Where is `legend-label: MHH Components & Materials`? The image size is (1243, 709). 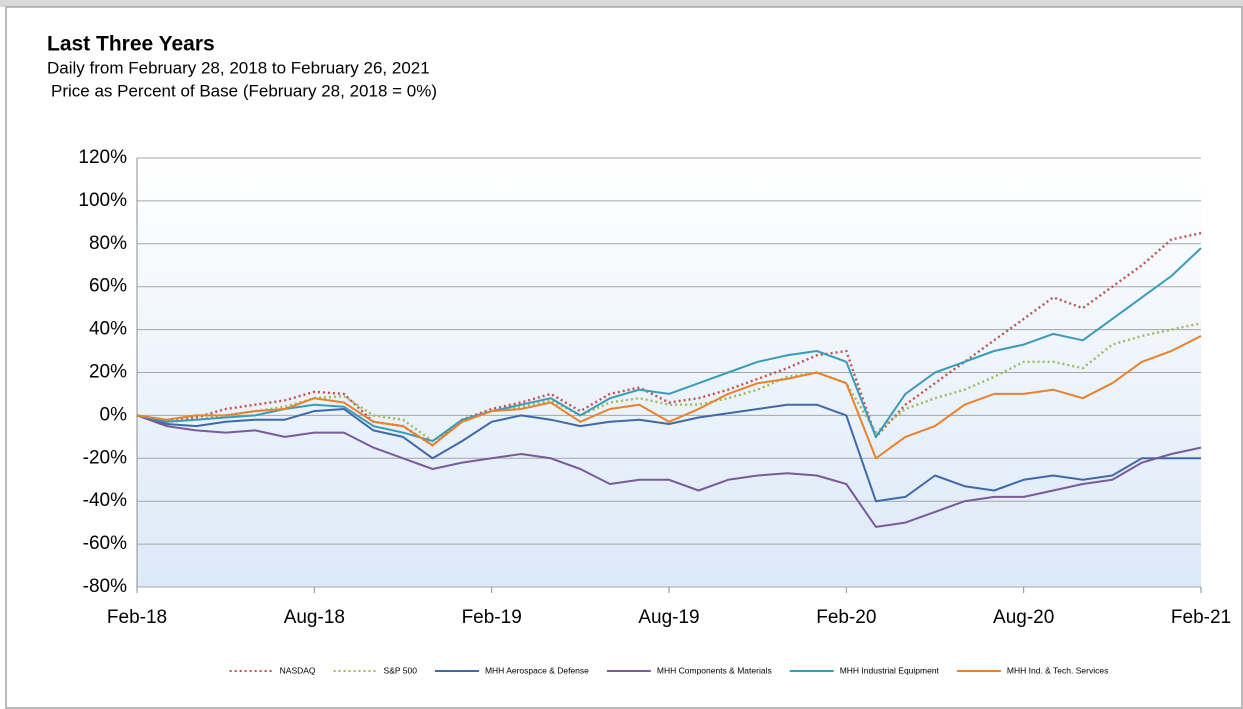
legend-label: MHH Components & Materials is located at coordinates (714, 670).